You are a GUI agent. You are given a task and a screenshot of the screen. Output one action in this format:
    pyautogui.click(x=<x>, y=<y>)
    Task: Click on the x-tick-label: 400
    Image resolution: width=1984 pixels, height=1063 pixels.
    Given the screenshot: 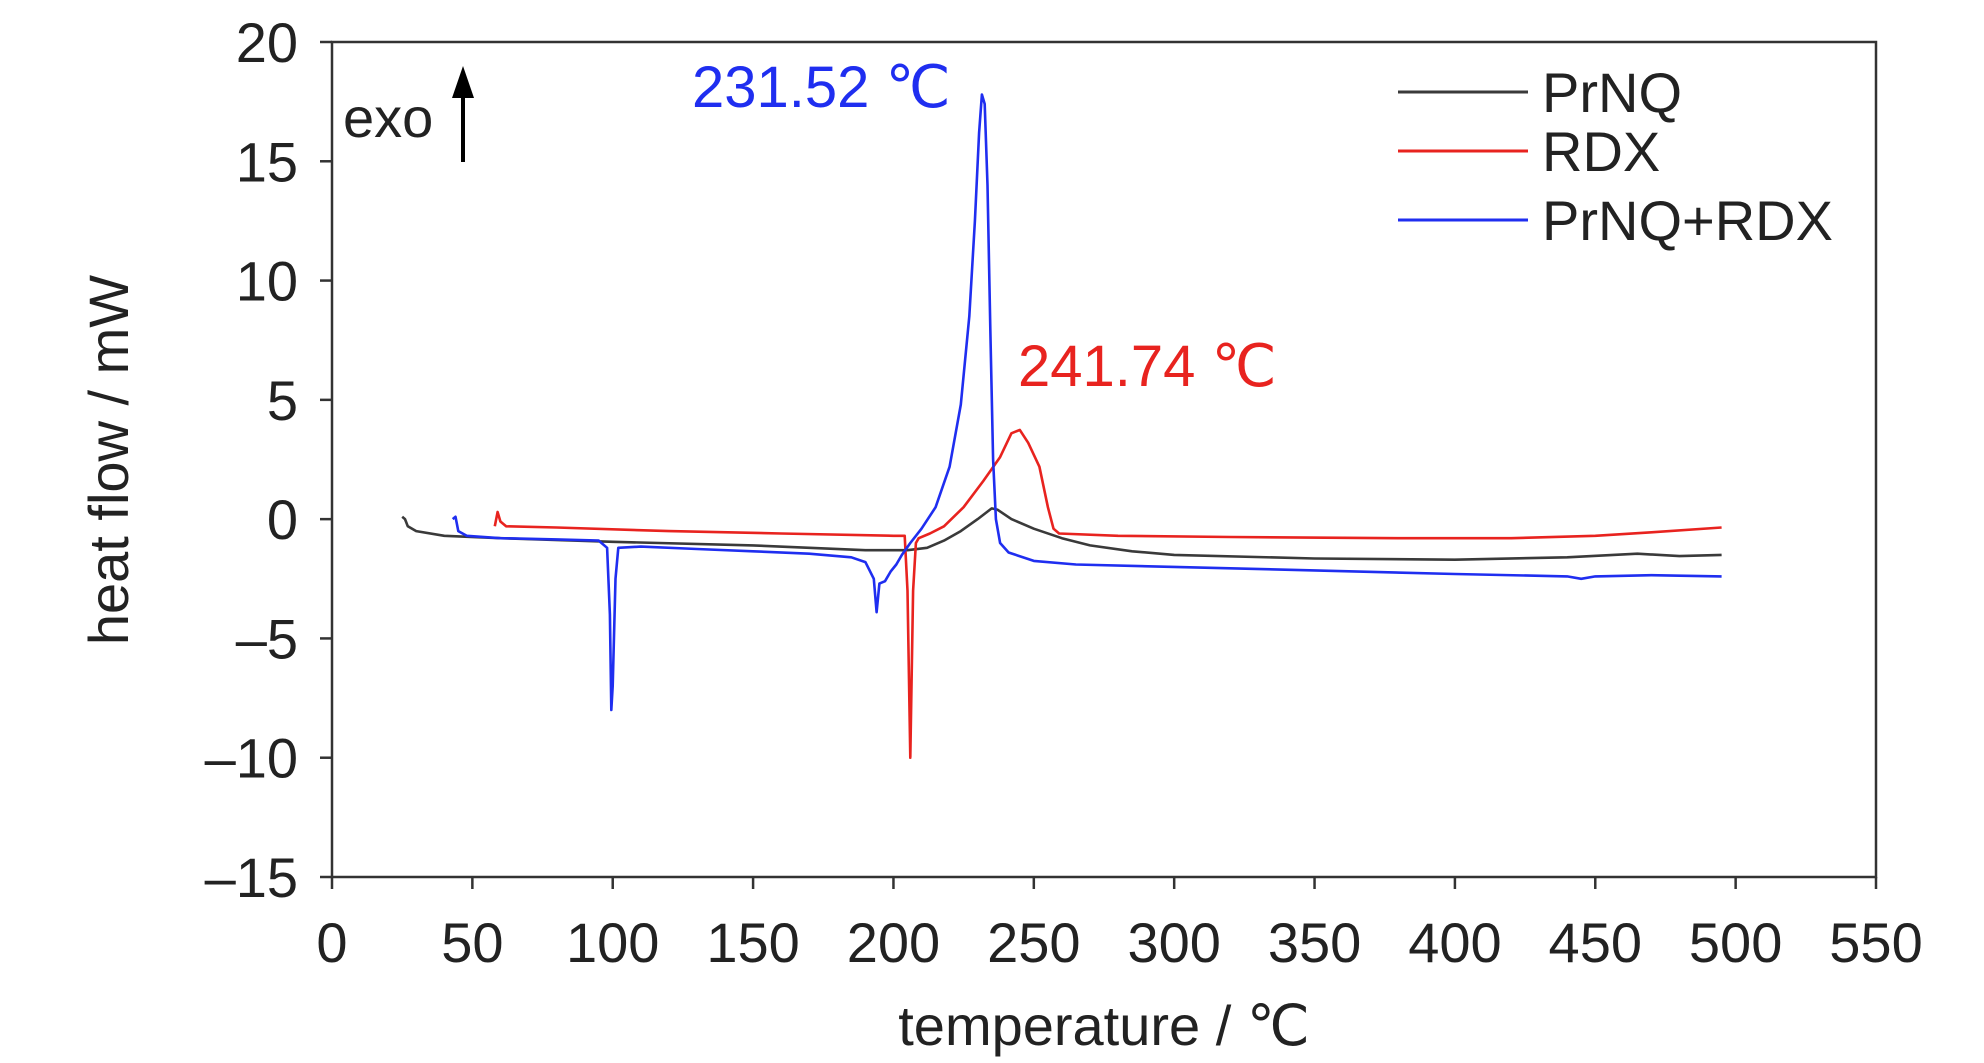 What is the action you would take?
    pyautogui.click(x=1454, y=942)
    